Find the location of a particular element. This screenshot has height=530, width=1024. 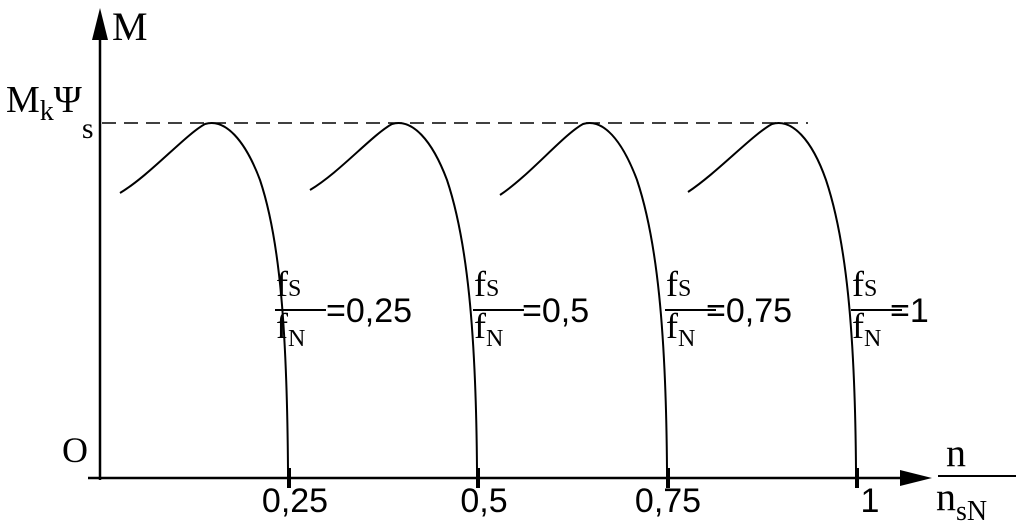

curve-label-3-num-main: f is located at coordinates (672, 284).